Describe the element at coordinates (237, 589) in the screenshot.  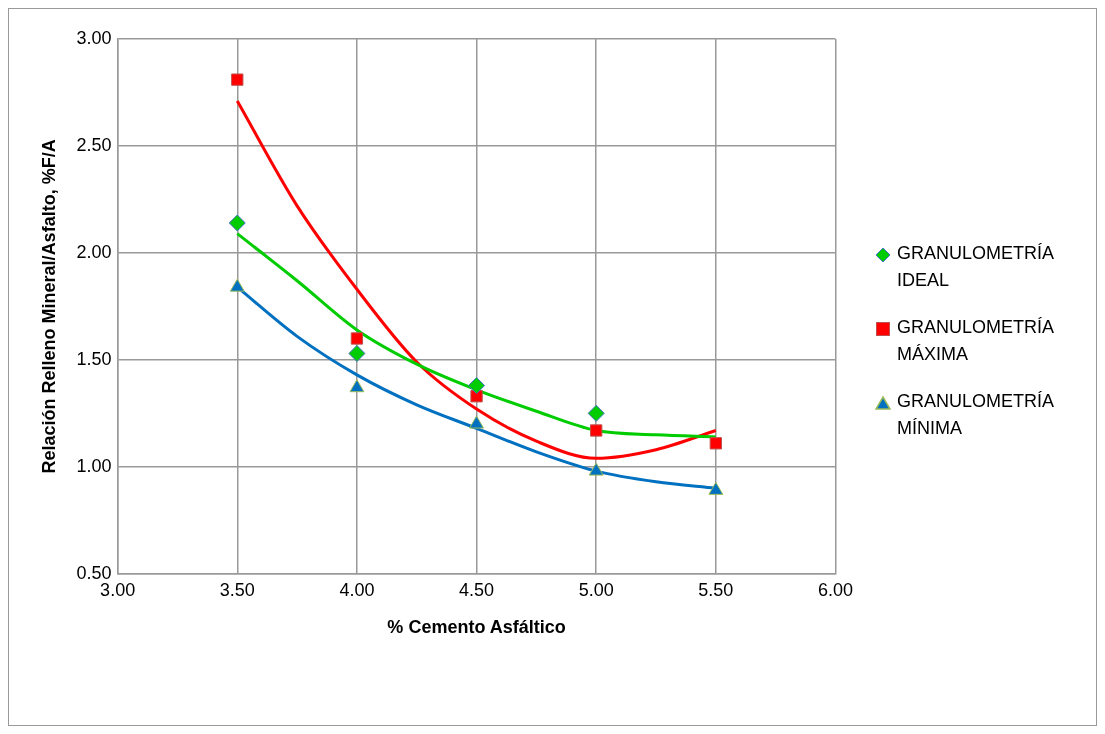
I see `x-tick-label: 3.50` at that location.